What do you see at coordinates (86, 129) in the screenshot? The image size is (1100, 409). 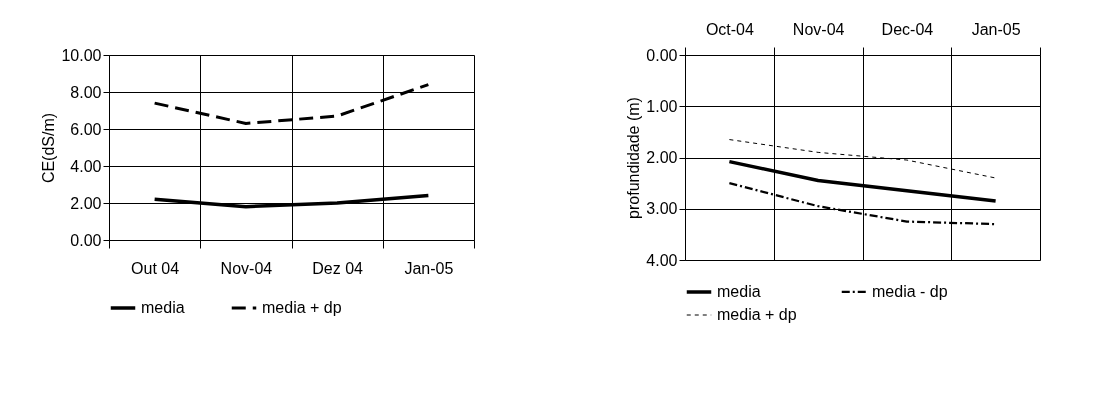 I see `y-tick-label: 6.00` at bounding box center [86, 129].